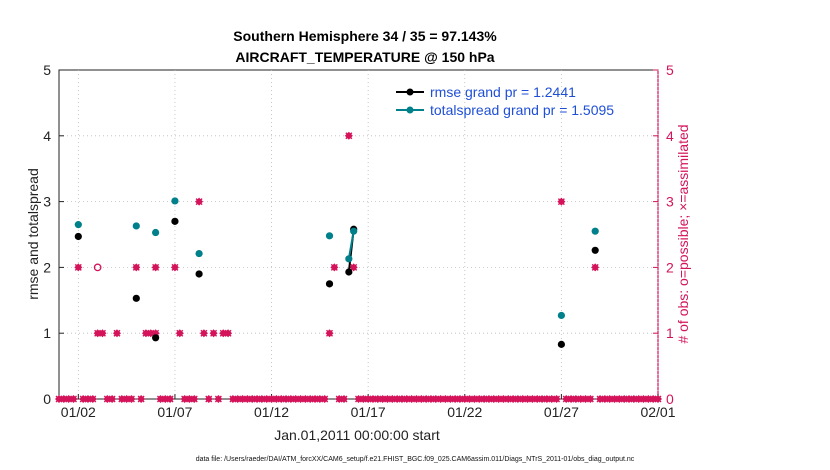  Describe the element at coordinates (47, 399) in the screenshot. I see `y-tick-label: 0` at that location.